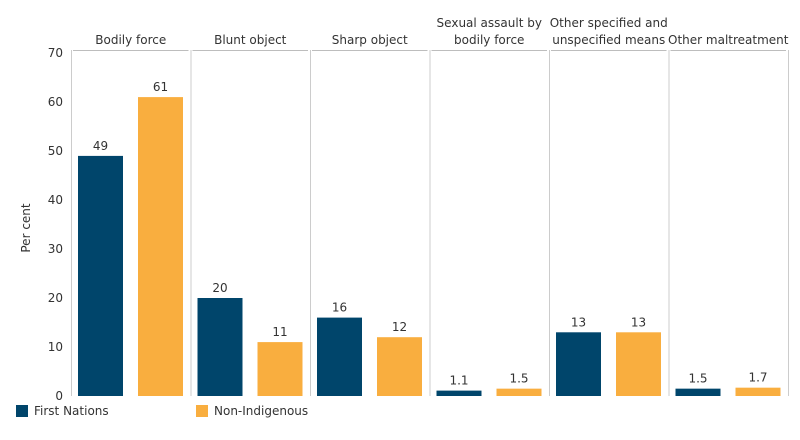  What do you see at coordinates (279, 332) in the screenshot?
I see `data-label: 11` at bounding box center [279, 332].